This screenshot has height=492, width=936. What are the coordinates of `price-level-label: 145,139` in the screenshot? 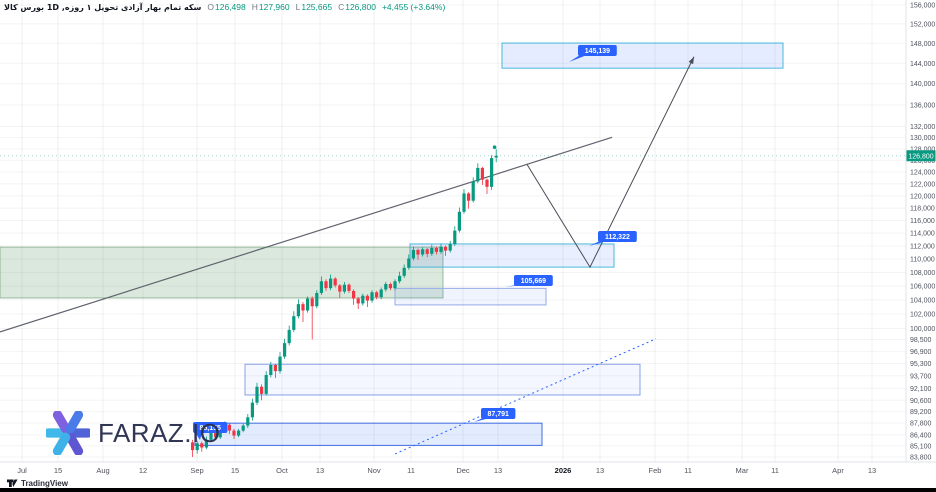 It's located at (593, 53).